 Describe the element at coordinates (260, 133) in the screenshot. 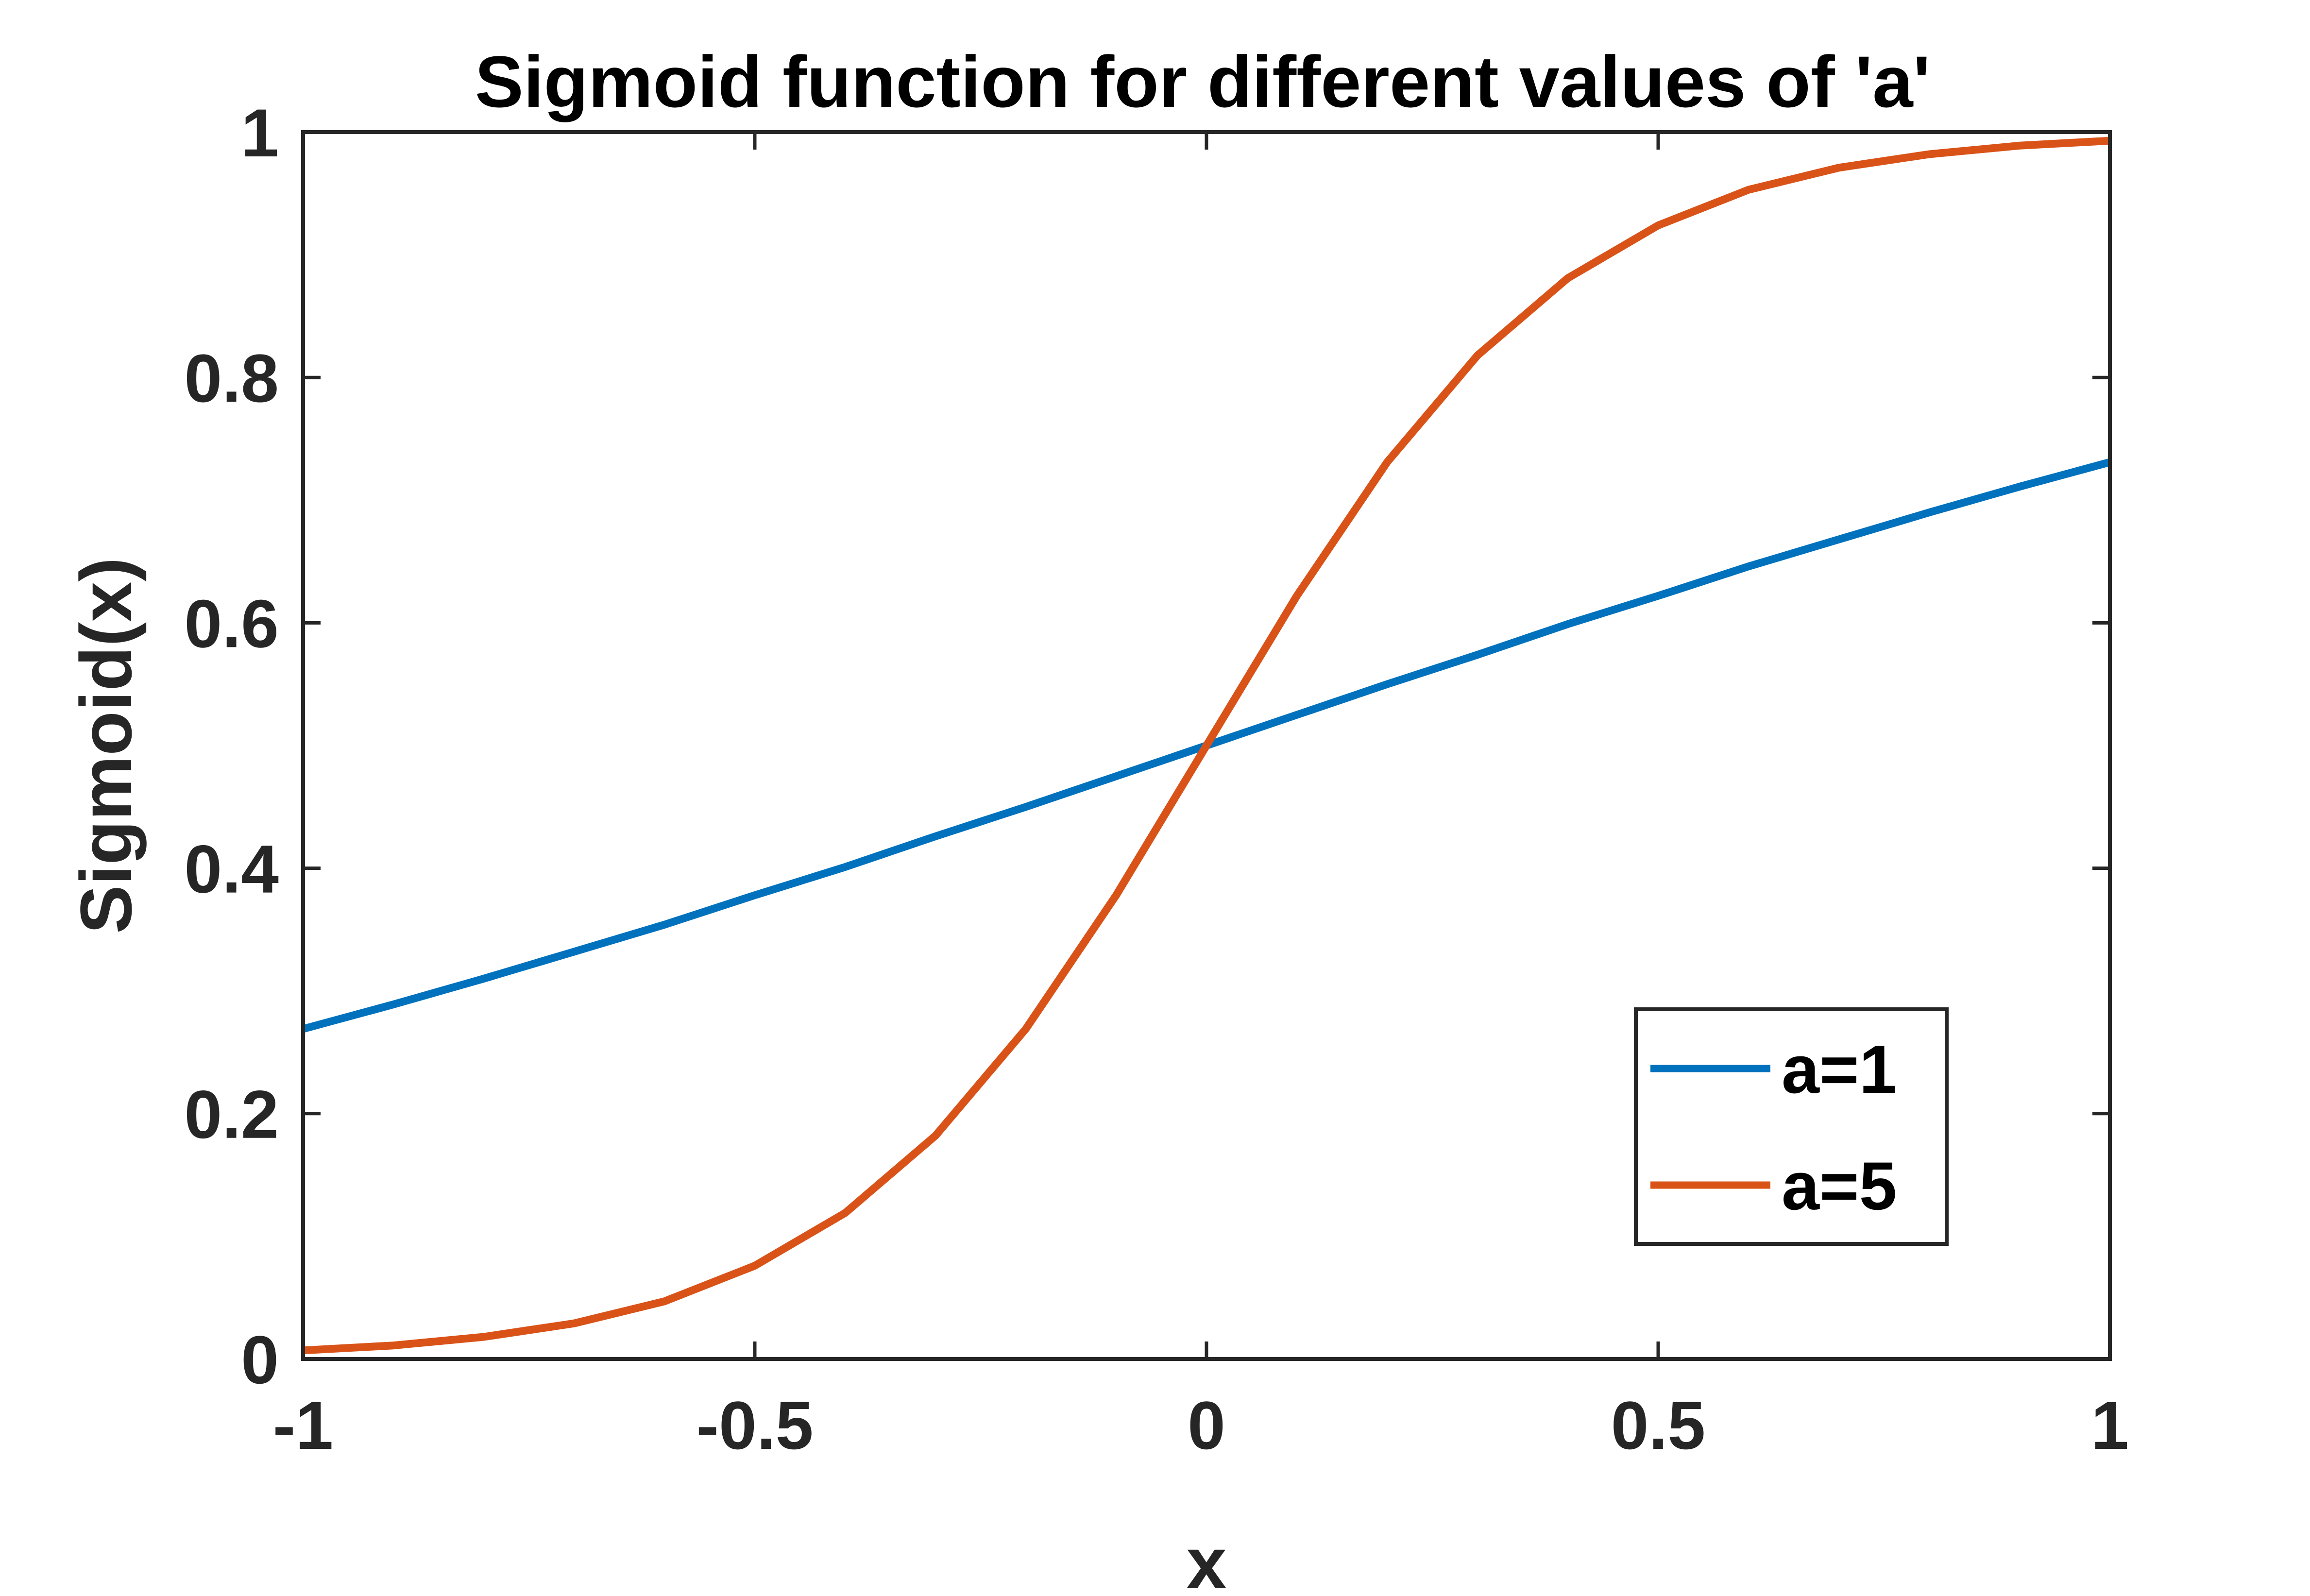

I see `y-tick-label: 1` at that location.